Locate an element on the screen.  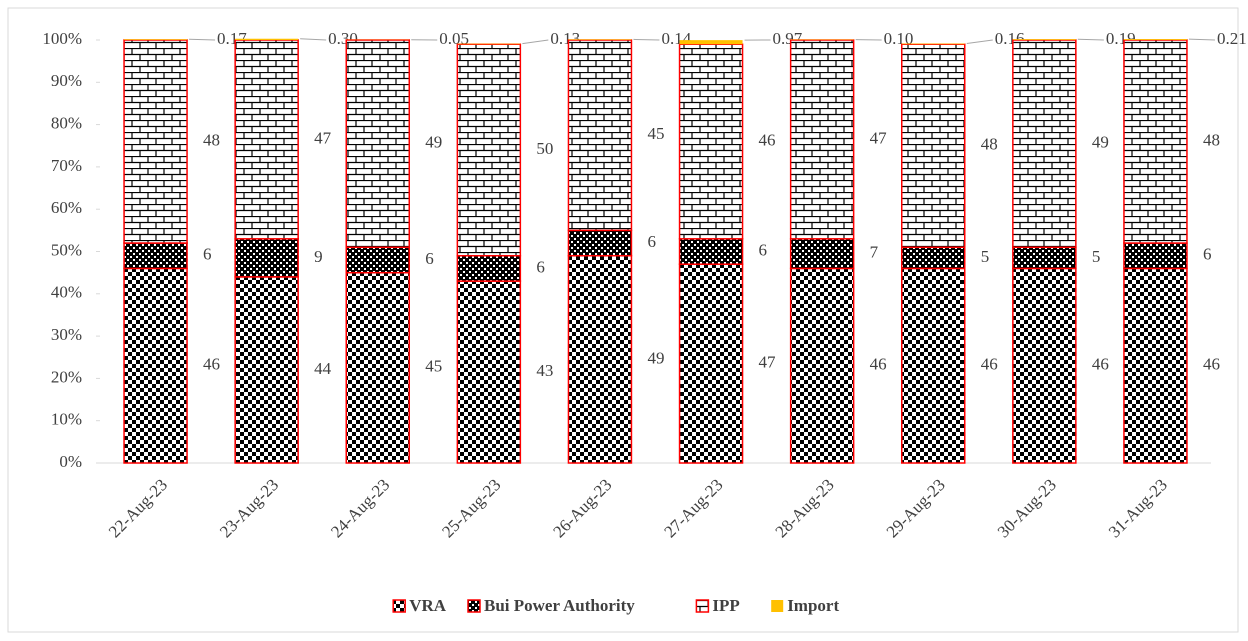
y-tick-label: 30% is located at coordinates (66, 334).